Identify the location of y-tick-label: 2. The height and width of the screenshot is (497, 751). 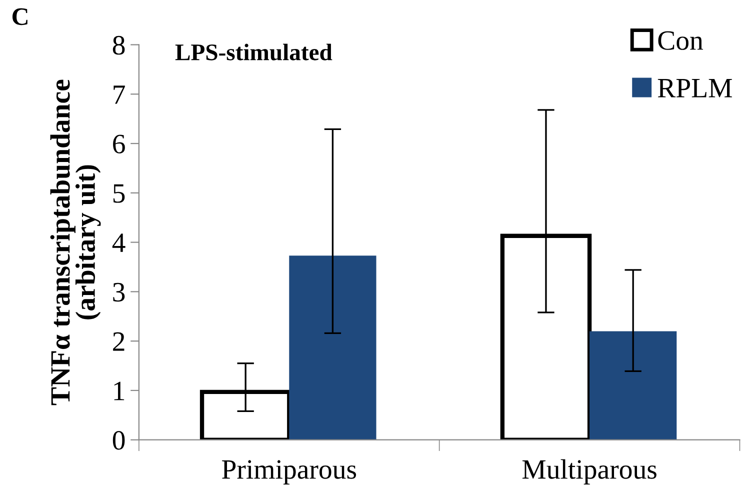
(118, 341).